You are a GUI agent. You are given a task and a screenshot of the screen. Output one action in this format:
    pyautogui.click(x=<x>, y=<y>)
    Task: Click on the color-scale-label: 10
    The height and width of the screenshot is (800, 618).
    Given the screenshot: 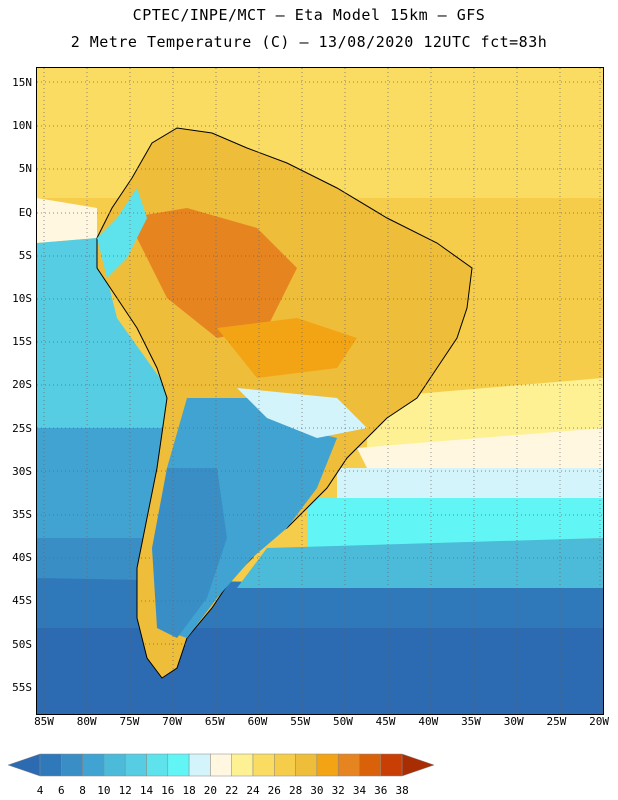 What is the action you would take?
    pyautogui.click(x=104, y=790)
    